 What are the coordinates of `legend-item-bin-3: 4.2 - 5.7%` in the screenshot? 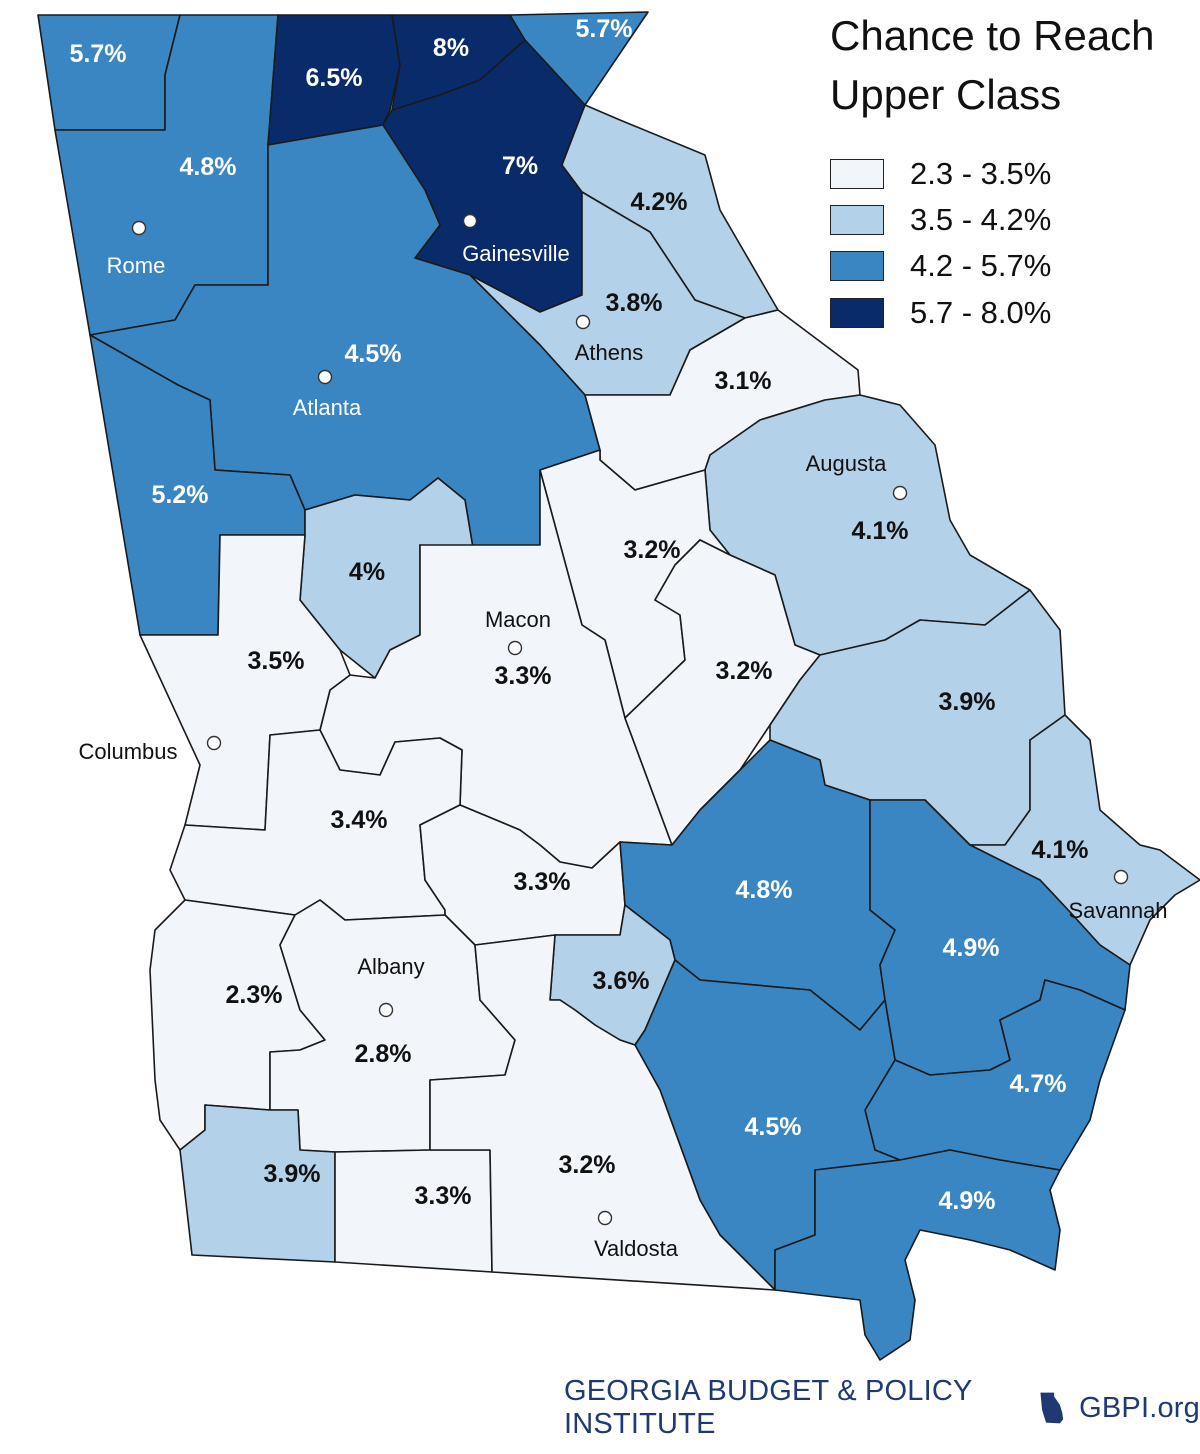 It's located at (941, 265).